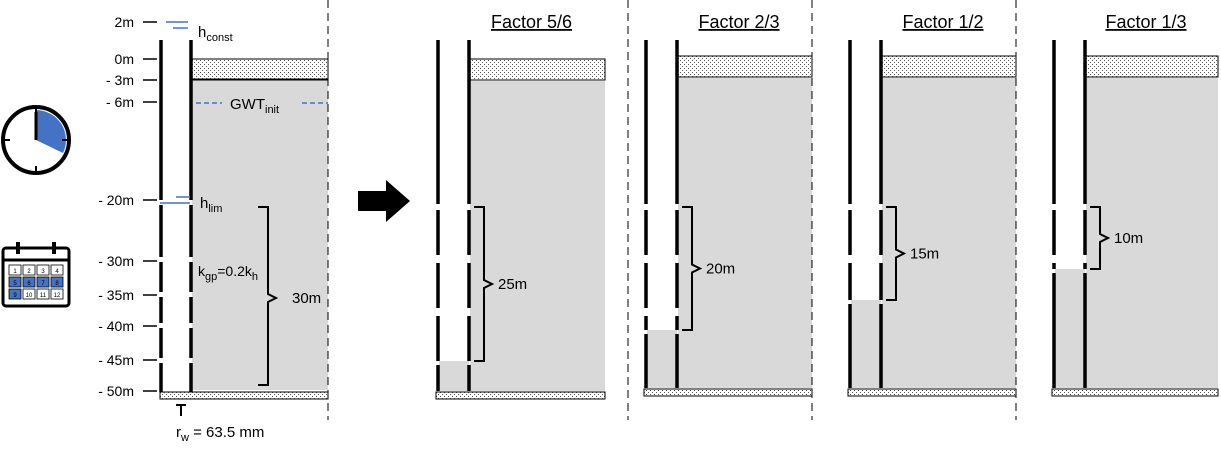  I want to click on calendar-day: 10, so click(29, 294).